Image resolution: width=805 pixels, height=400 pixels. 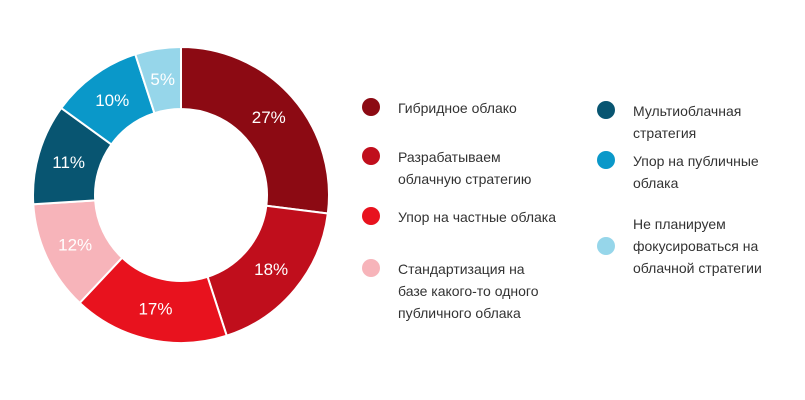 I want to click on legend-item-hybrid-cloud: Гибридное облако, so click(x=439, y=108).